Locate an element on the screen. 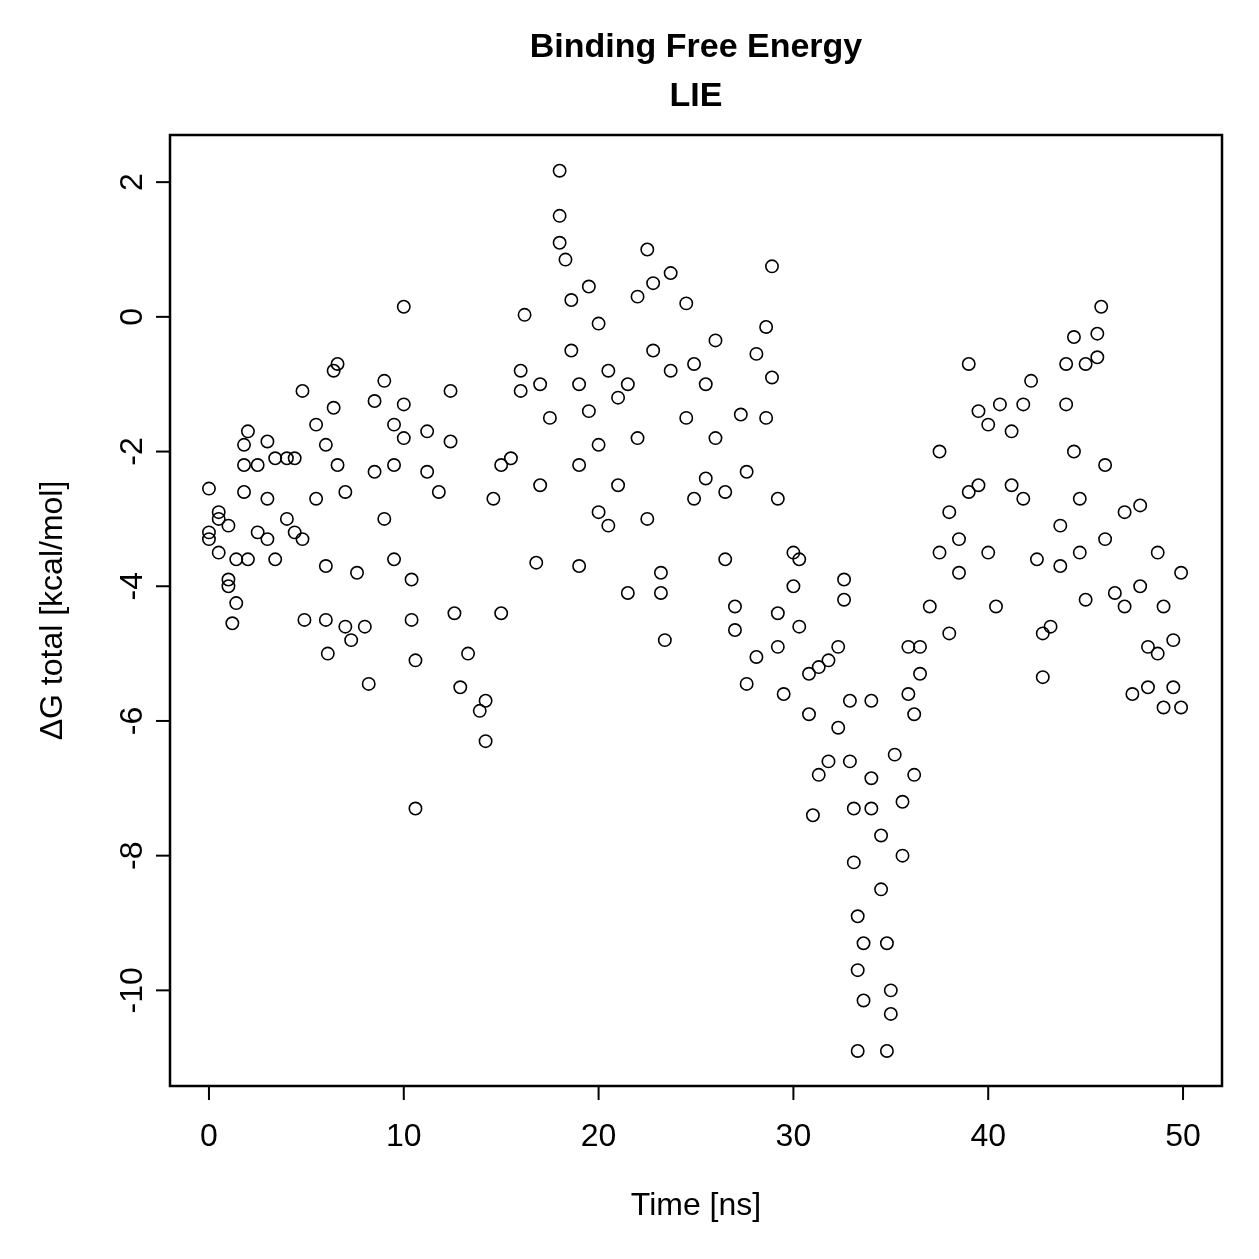 This screenshot has width=1259, height=1259. y-tick-label: 2 is located at coordinates (131, 182).